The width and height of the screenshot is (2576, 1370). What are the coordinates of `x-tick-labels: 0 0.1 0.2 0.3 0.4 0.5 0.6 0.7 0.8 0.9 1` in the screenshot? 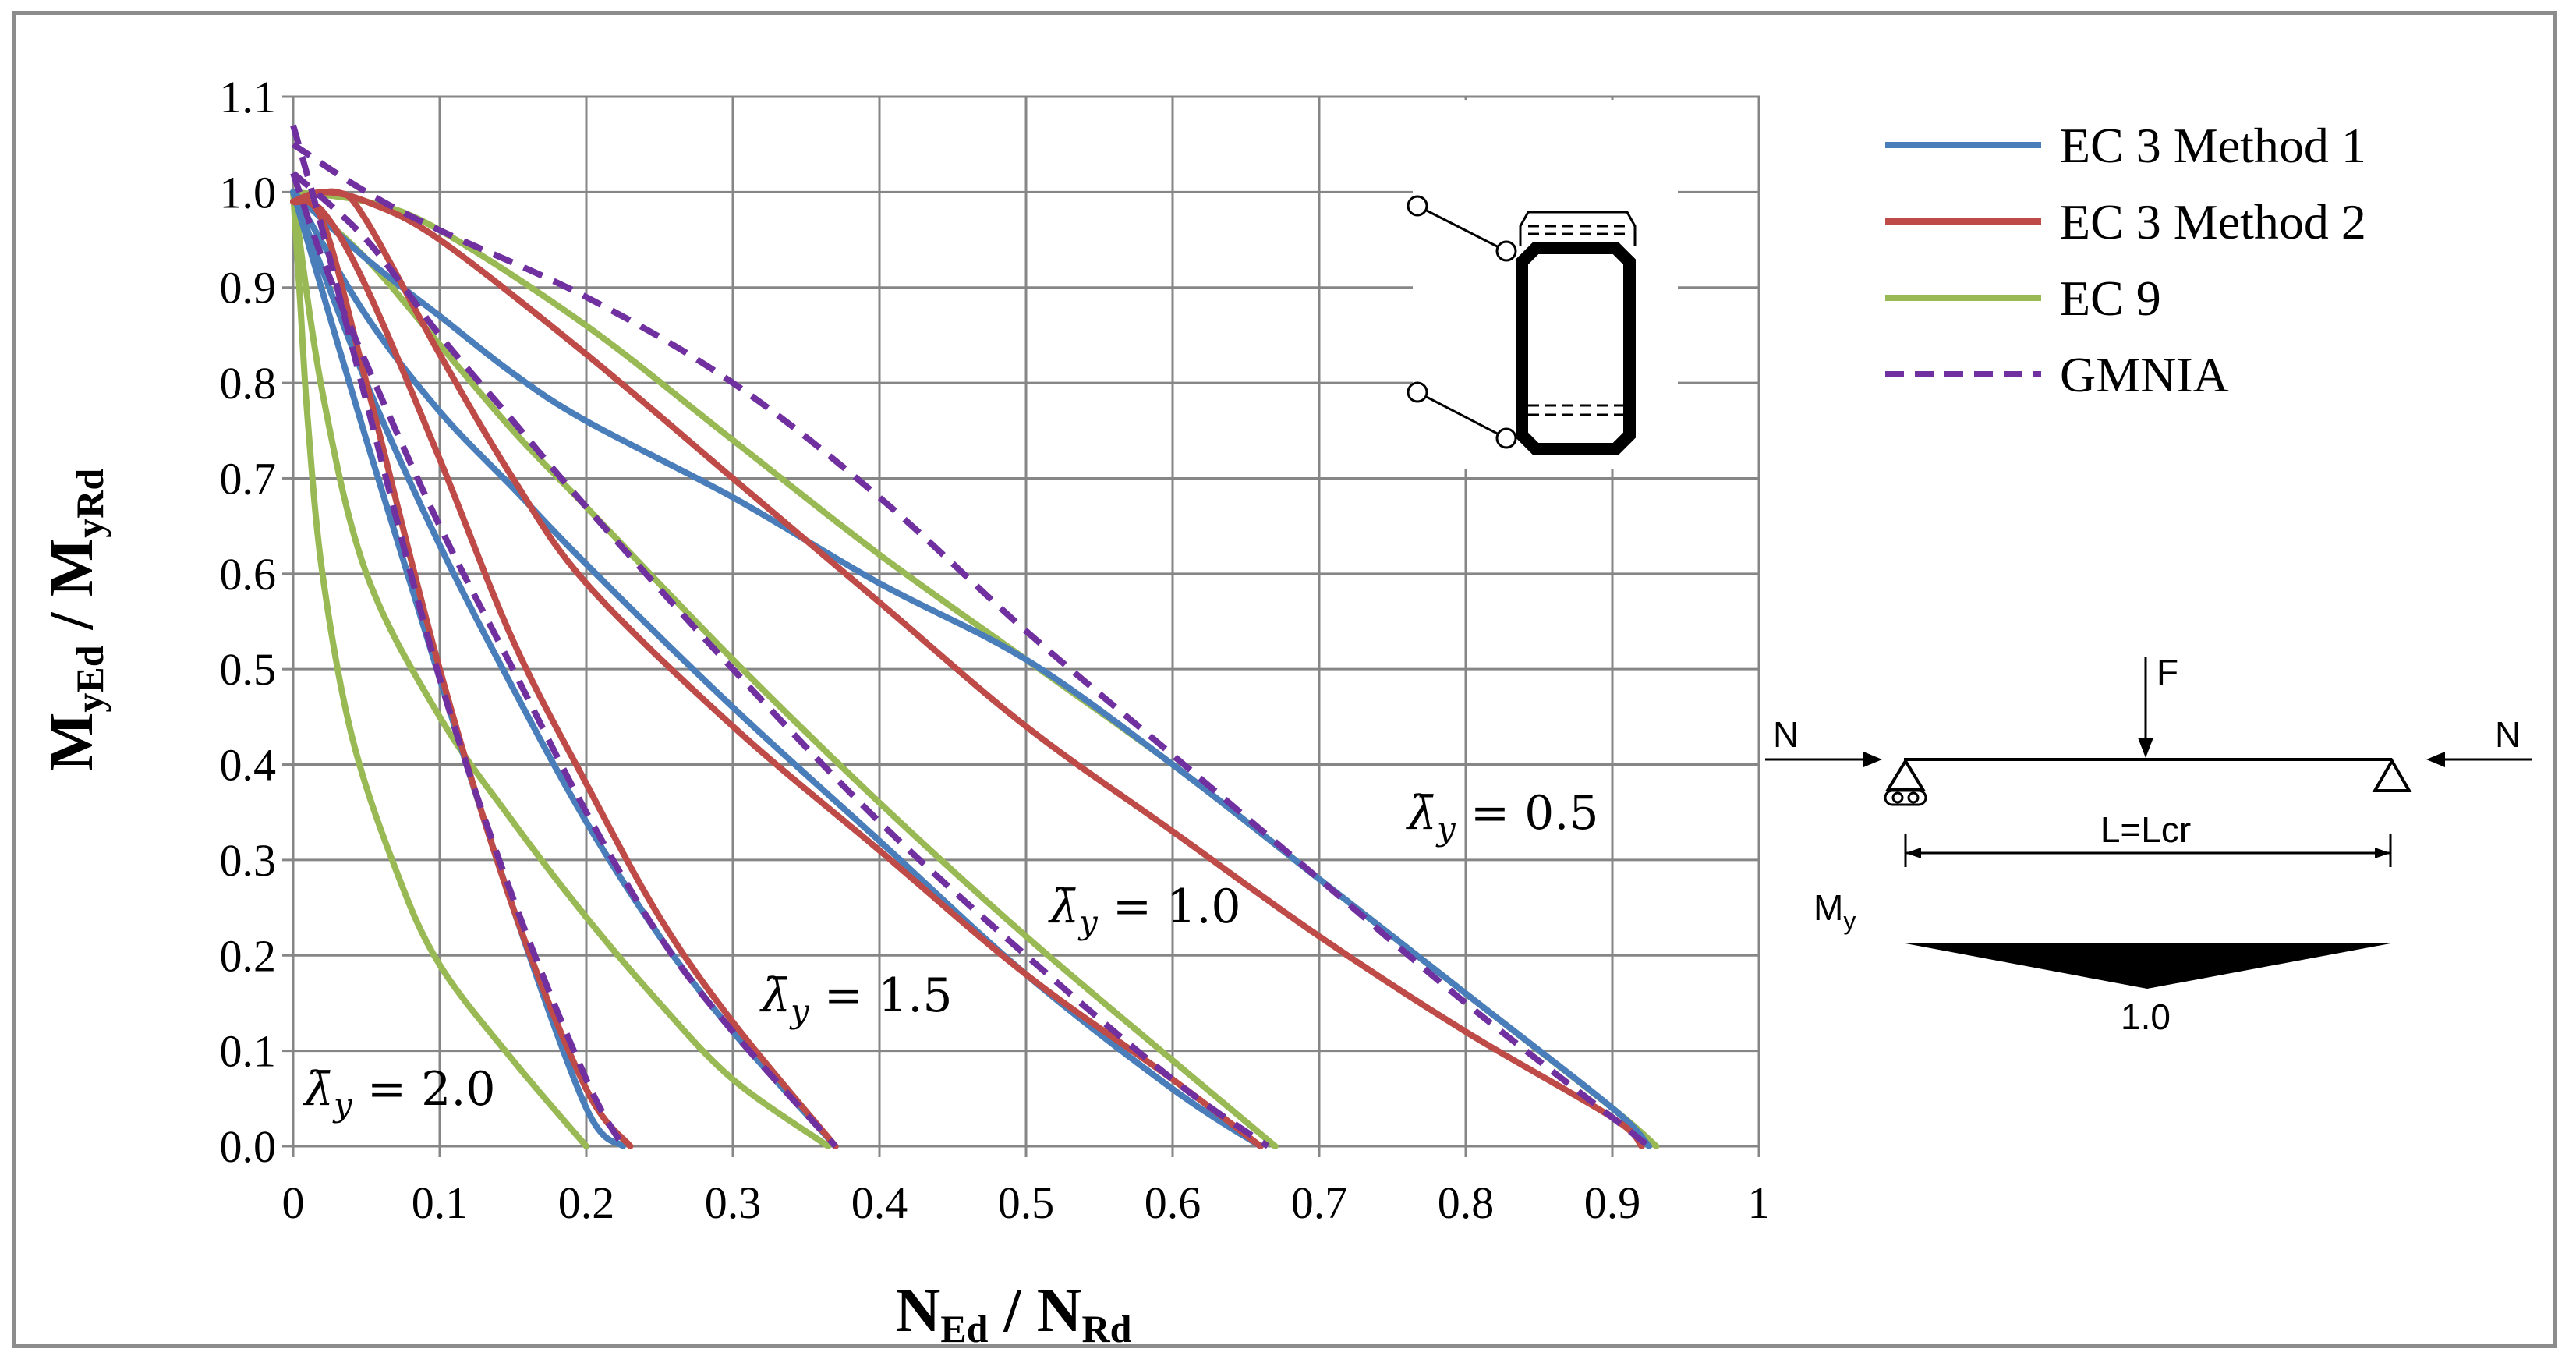 It's located at (1026, 1202).